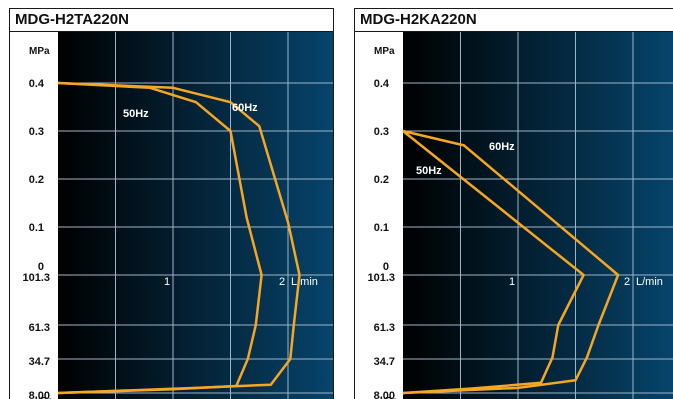  Describe the element at coordinates (514, 20) in the screenshot. I see `chart-title: MDG-H2KA220N` at that location.